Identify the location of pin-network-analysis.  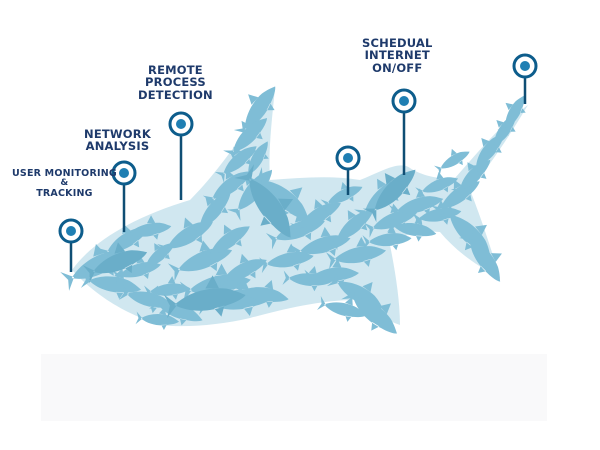
(124, 196).